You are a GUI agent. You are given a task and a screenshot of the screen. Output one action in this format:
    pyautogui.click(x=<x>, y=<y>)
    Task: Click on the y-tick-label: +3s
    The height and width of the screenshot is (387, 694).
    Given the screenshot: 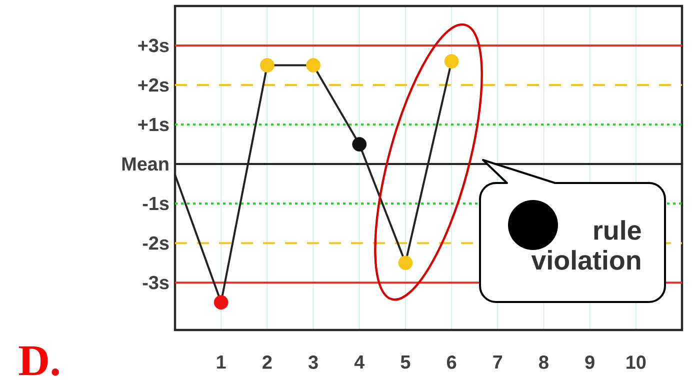 What is the action you would take?
    pyautogui.click(x=153, y=45)
    